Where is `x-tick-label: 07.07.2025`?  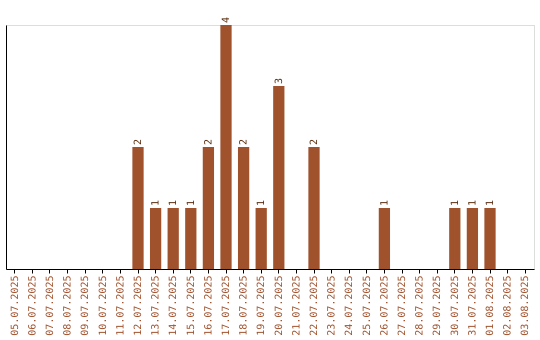
x-tick-label: 07.07.2025 is located at coordinates (50, 306).